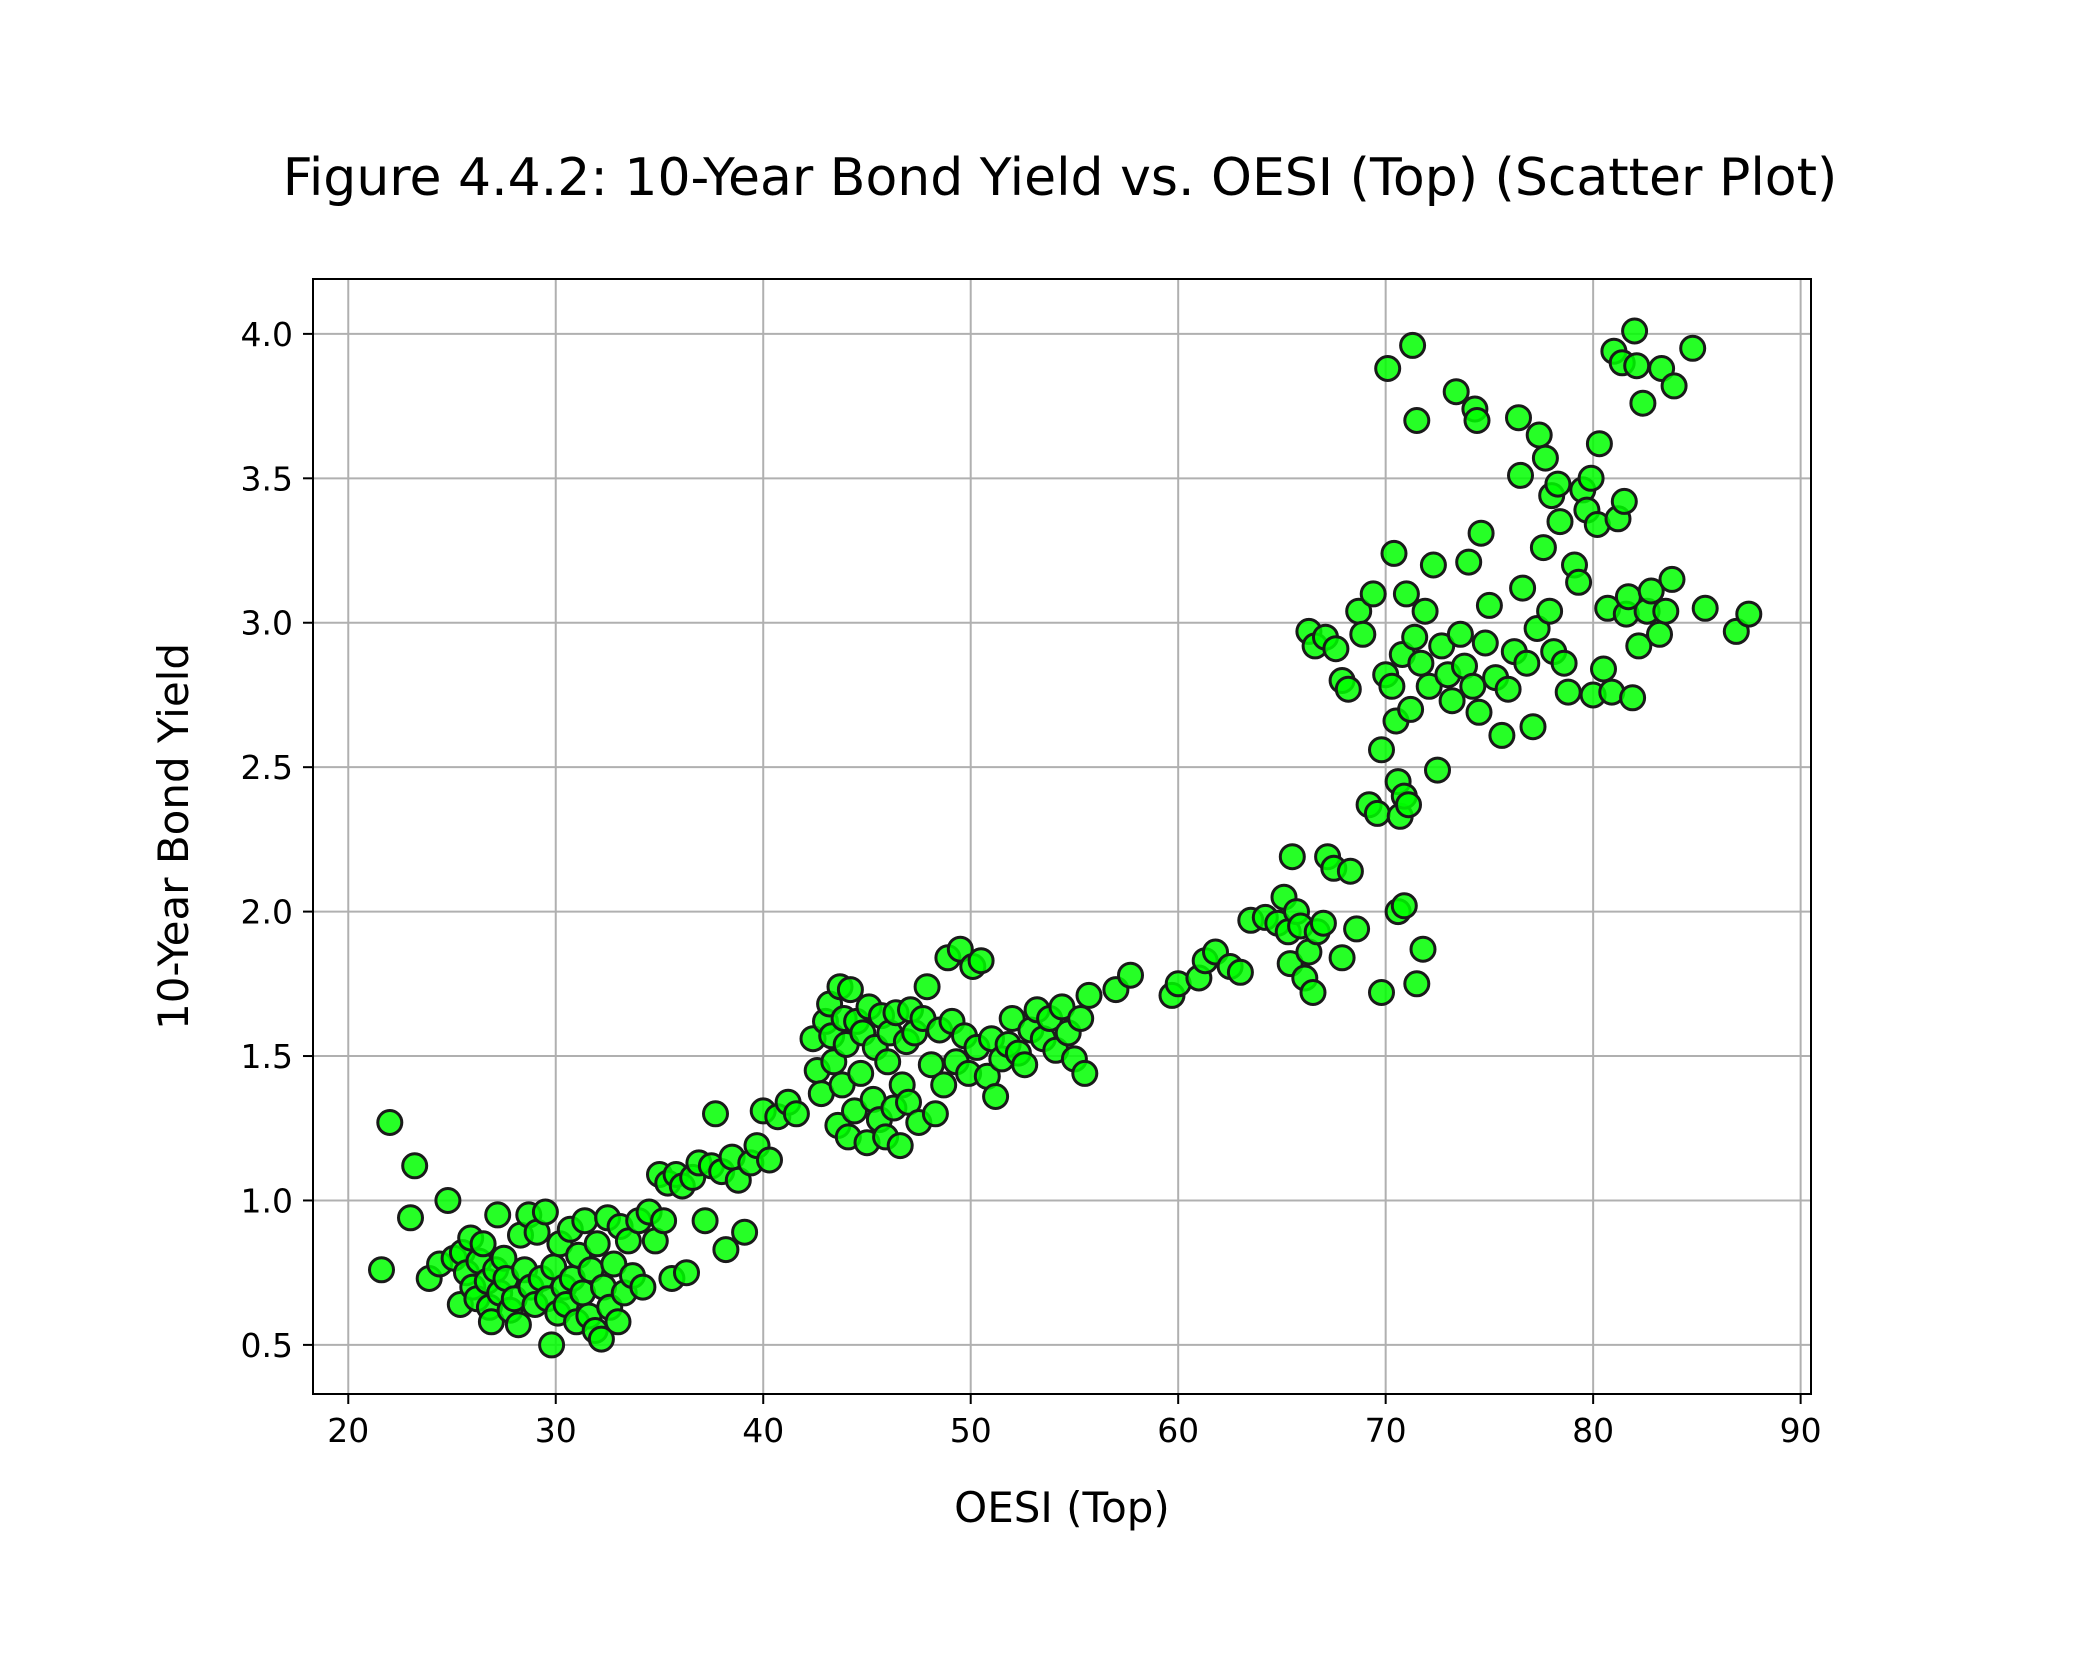 The image size is (2076, 1672). What do you see at coordinates (267, 478) in the screenshot?
I see `y-tick-label: 3.5` at bounding box center [267, 478].